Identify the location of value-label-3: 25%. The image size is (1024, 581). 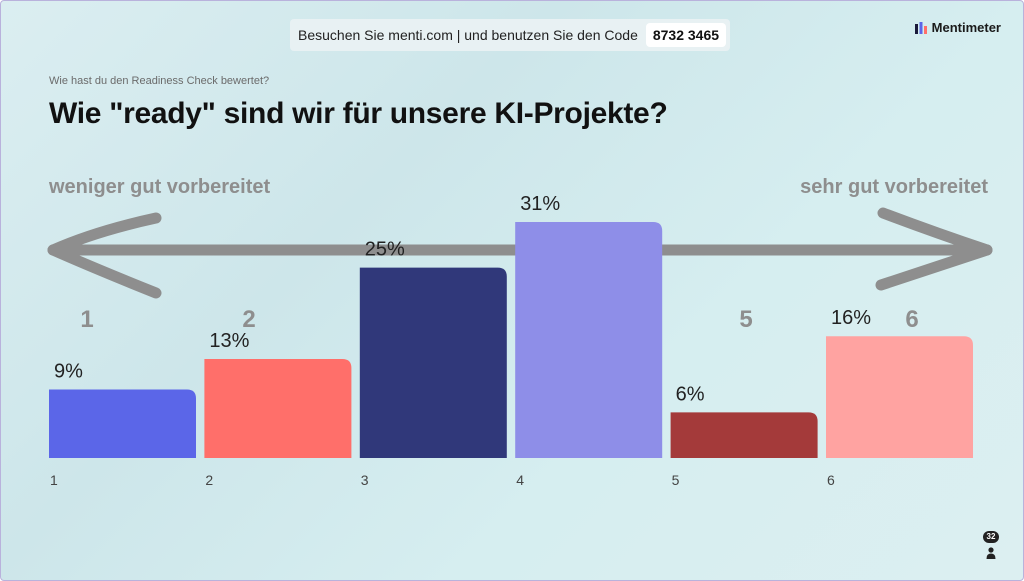
(385, 250).